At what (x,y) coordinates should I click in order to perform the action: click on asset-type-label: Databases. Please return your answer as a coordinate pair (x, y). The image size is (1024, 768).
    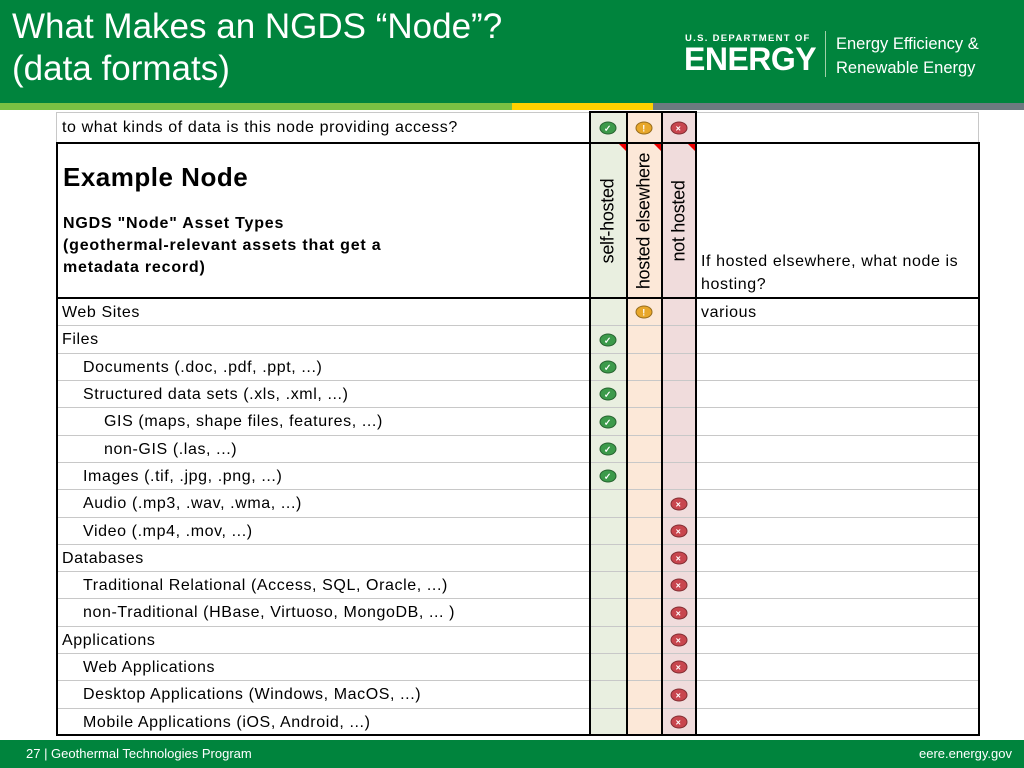
    Looking at the image, I should click on (103, 558).